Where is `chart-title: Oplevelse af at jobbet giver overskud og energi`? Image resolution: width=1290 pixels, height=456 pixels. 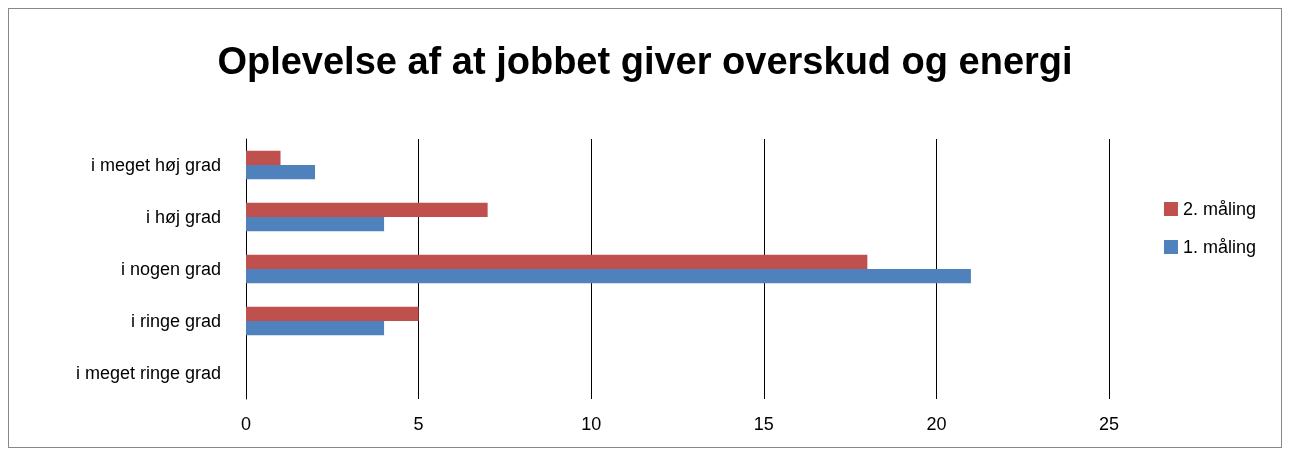
chart-title: Oplevelse af at jobbet giver overskud og energi is located at coordinates (645, 61).